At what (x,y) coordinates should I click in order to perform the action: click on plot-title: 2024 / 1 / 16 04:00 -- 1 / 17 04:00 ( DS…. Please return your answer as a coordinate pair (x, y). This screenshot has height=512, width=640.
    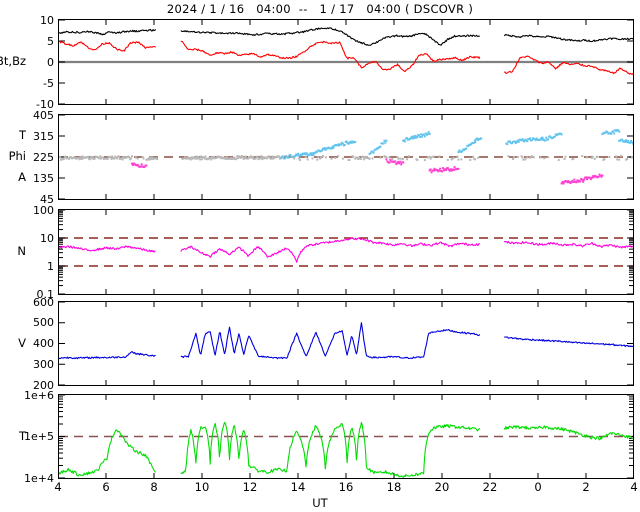
    Looking at the image, I should click on (320, 9).